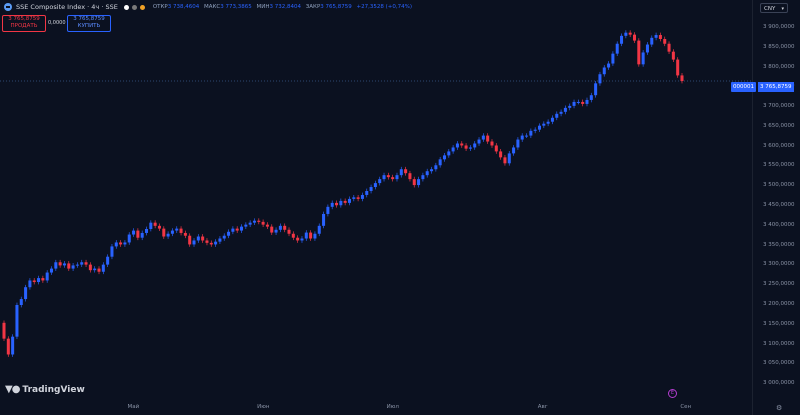 Image resolution: width=800 pixels, height=415 pixels. I want to click on status-dots, so click(134, 7).